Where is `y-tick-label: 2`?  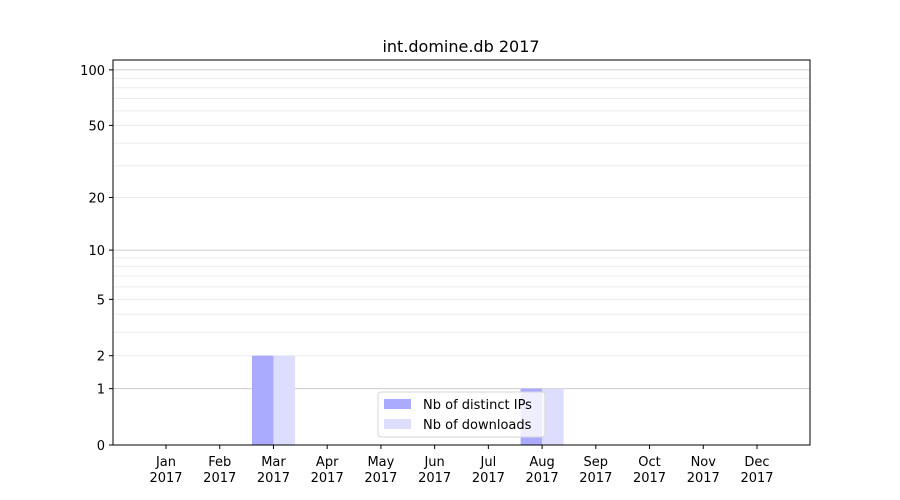 y-tick-label: 2 is located at coordinates (101, 357).